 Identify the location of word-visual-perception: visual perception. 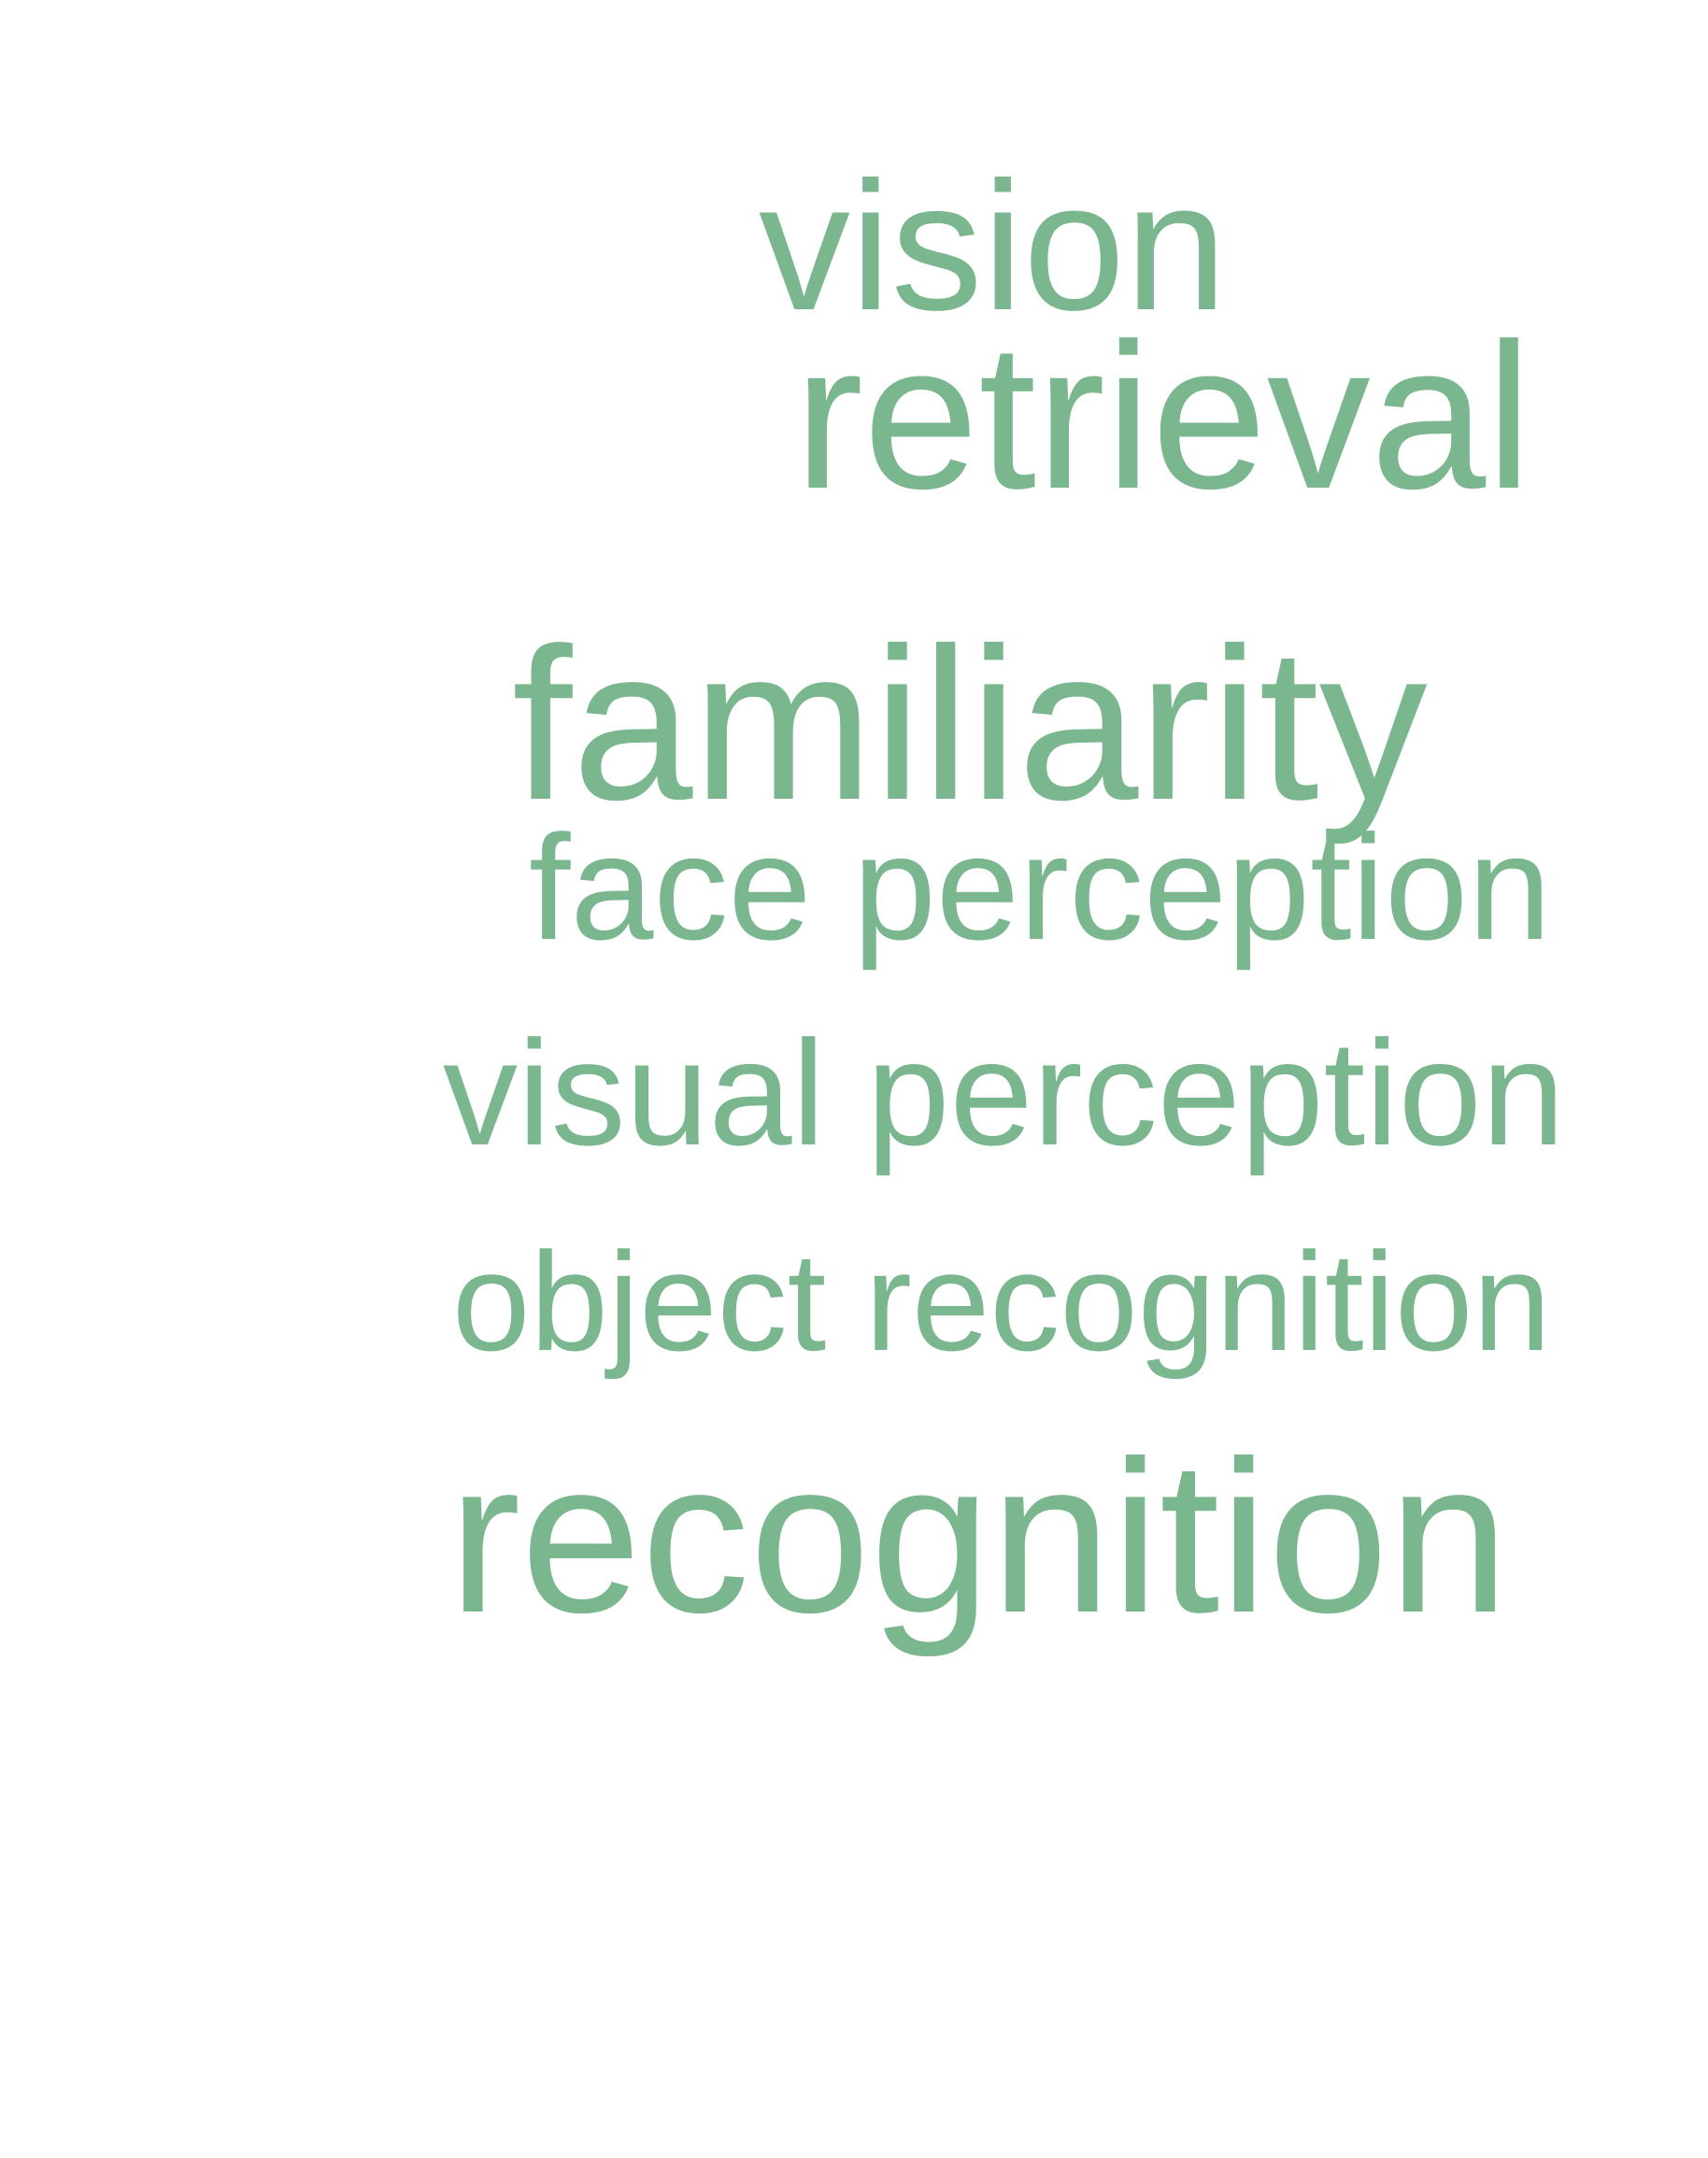
(1004, 1092).